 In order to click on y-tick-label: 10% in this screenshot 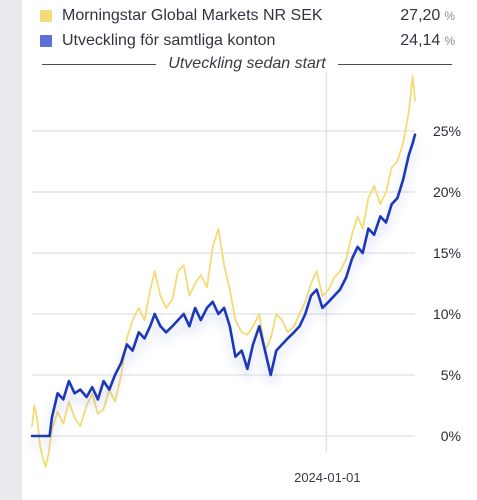, I will do `click(447, 314)`.